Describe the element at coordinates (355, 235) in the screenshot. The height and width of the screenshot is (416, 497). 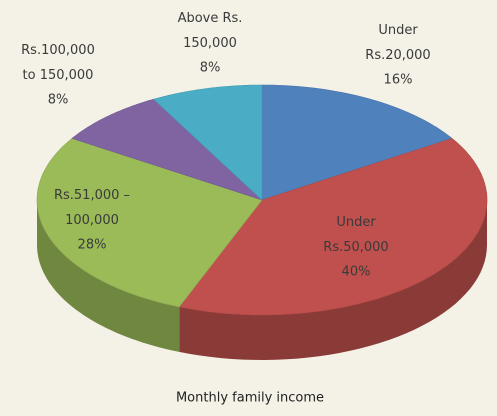
I see `slice-label: Under Rs.50,000` at that location.